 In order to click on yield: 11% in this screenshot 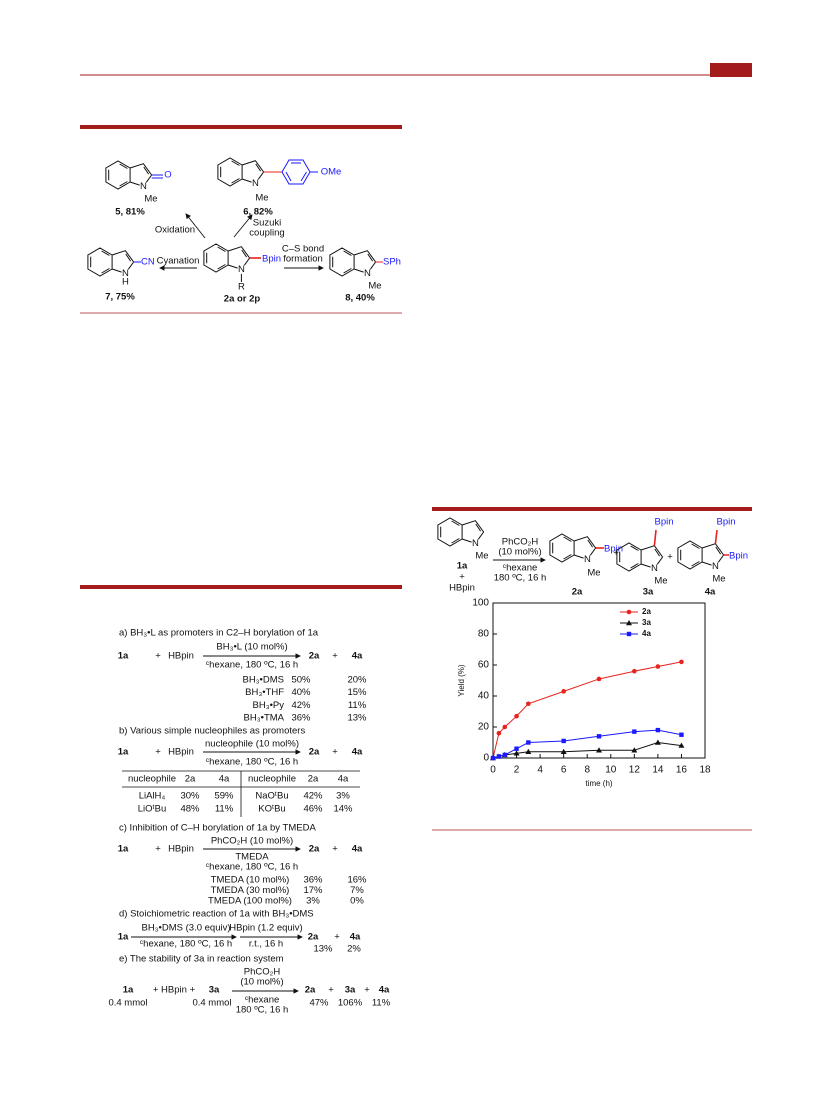, I will do `click(357, 705)`.